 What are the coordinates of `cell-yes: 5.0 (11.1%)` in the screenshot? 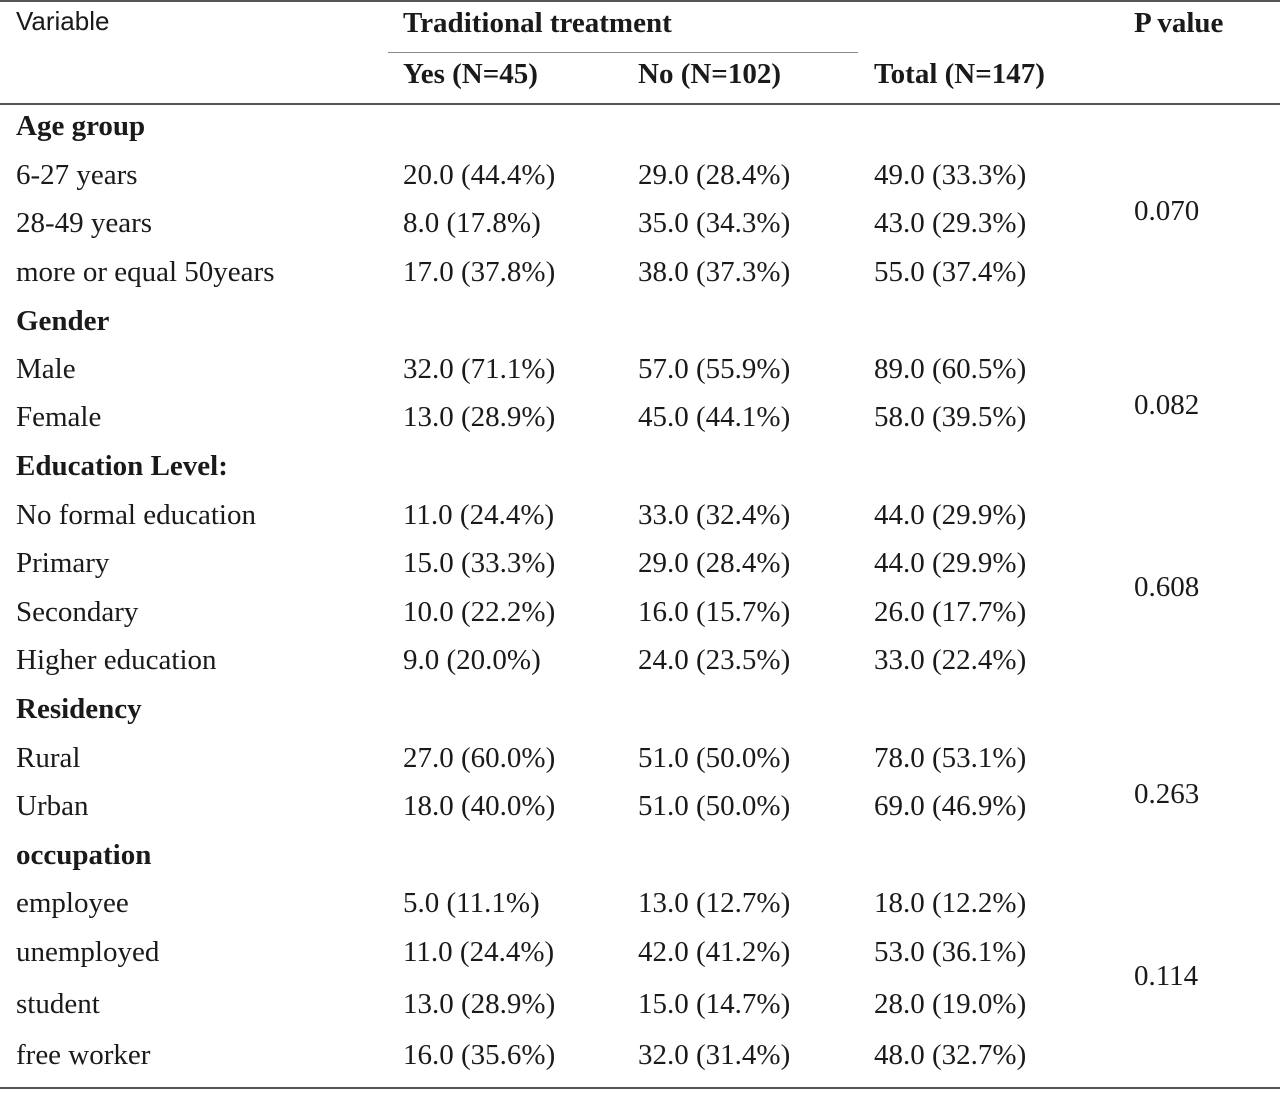 It's located at (471, 903).